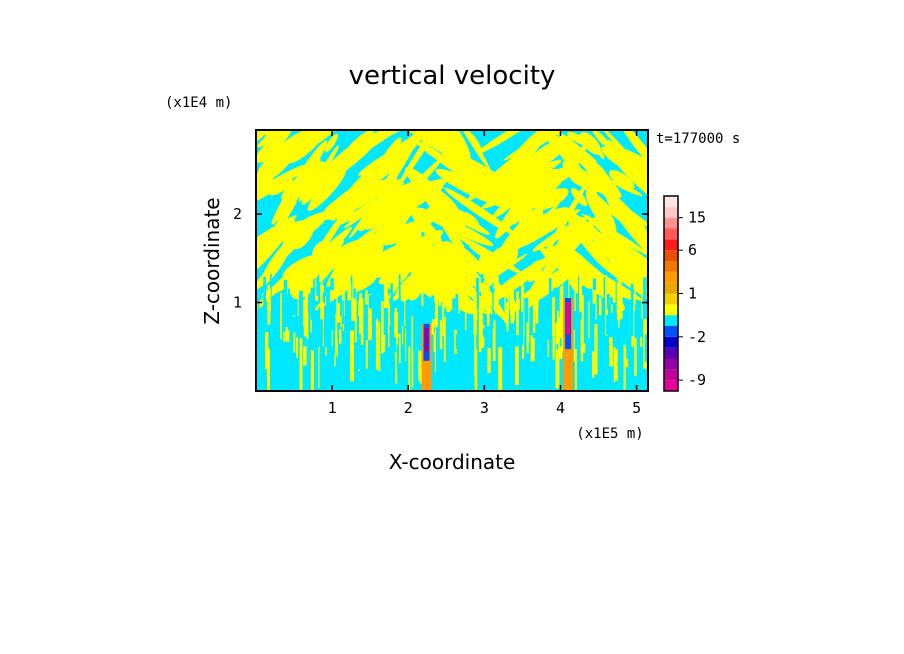 The height and width of the screenshot is (654, 904). I want to click on colorbar-tick-label: -2, so click(697, 337).